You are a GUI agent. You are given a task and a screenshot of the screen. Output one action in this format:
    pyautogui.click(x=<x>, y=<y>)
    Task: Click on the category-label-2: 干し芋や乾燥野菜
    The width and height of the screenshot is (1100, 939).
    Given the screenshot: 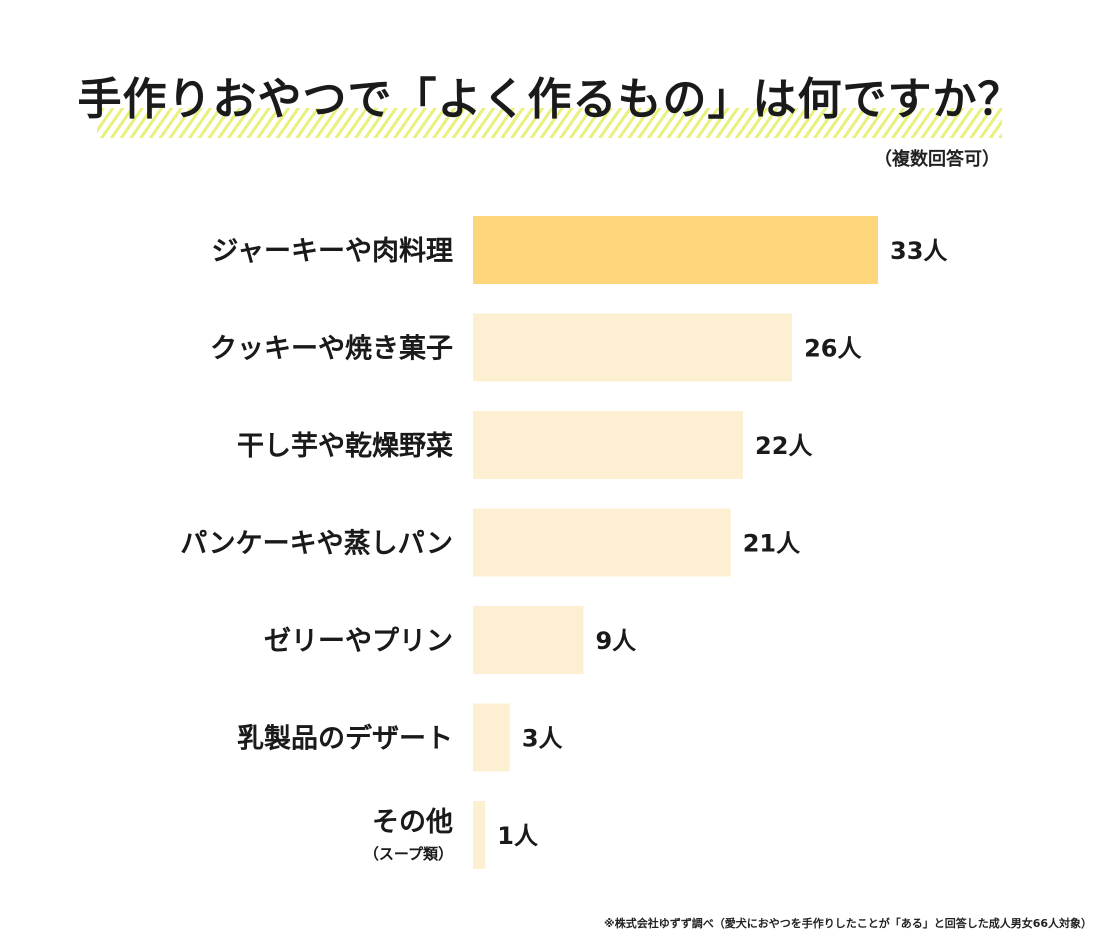 What is the action you would take?
    pyautogui.click(x=345, y=446)
    